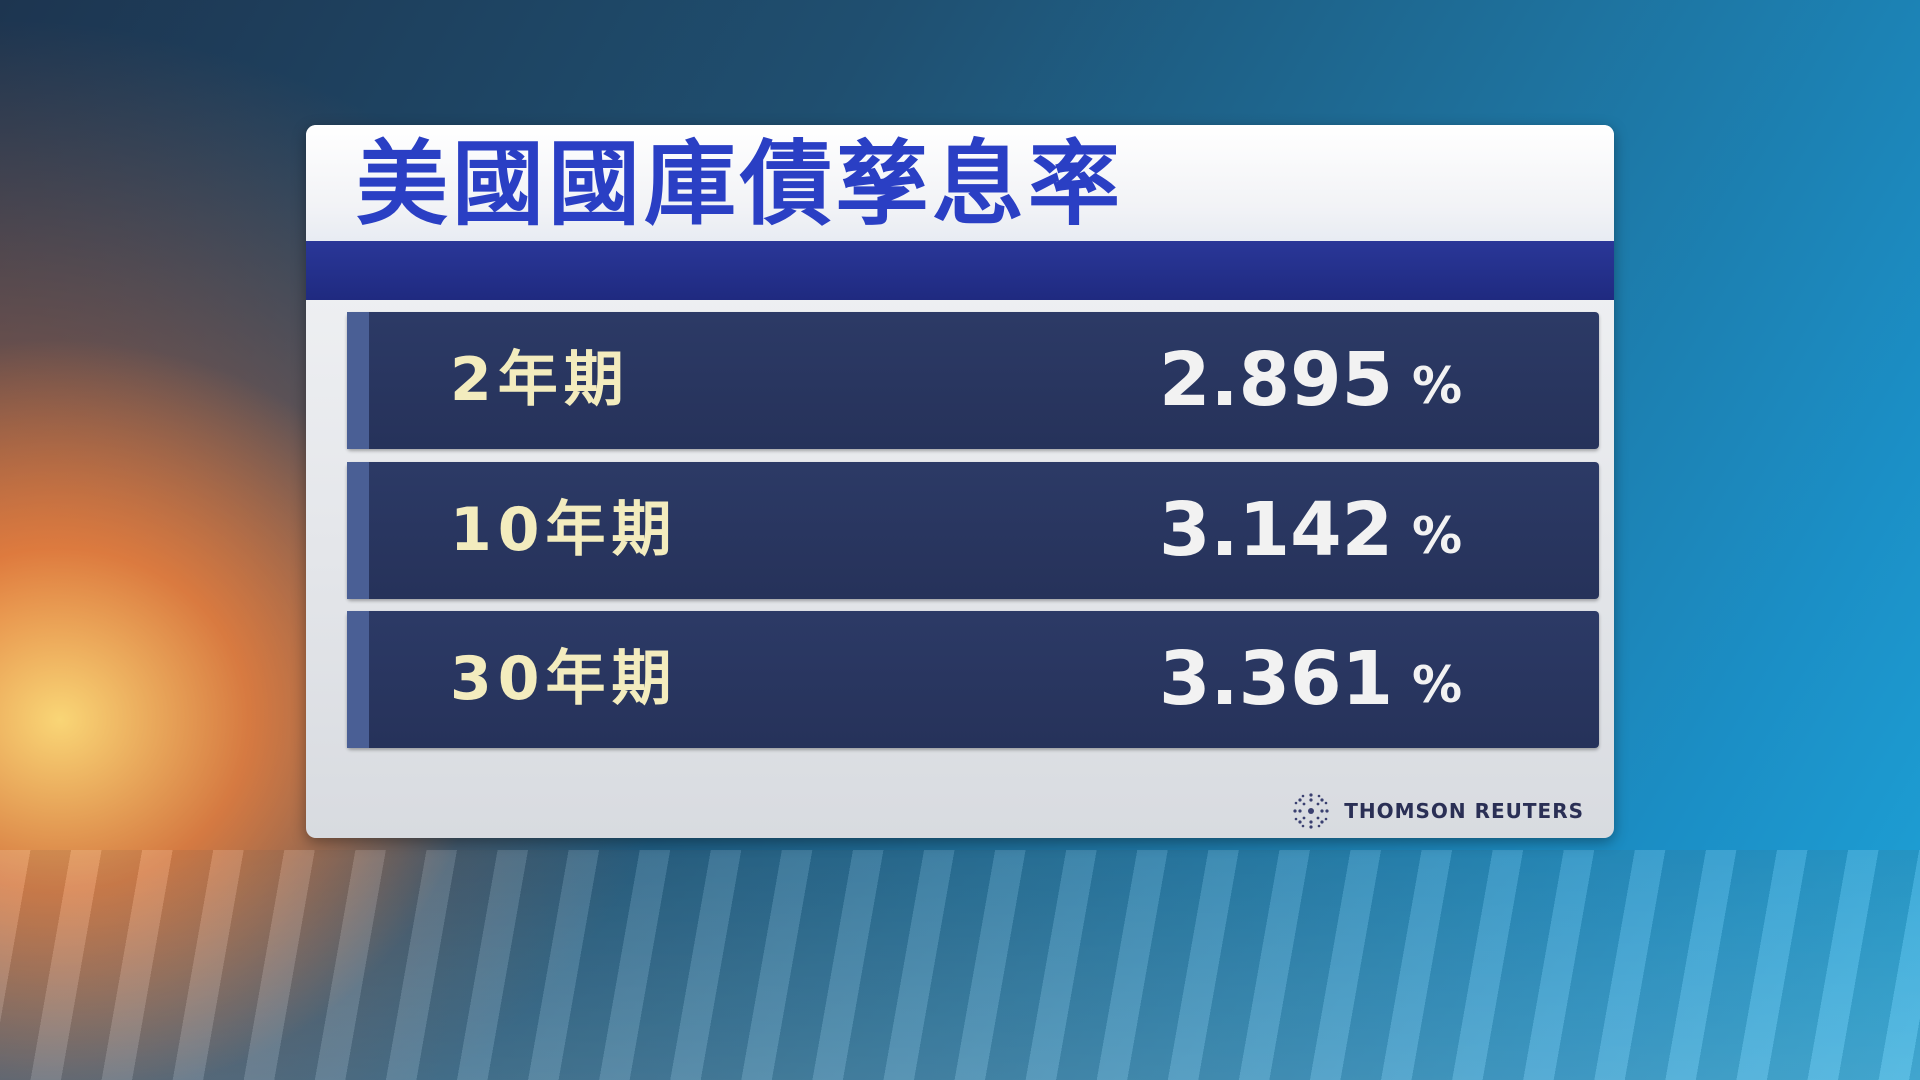 This screenshot has height=1080, width=1920. Describe the element at coordinates (973, 679) in the screenshot. I see `yield-row-30y: 30年期 3.361 %` at that location.